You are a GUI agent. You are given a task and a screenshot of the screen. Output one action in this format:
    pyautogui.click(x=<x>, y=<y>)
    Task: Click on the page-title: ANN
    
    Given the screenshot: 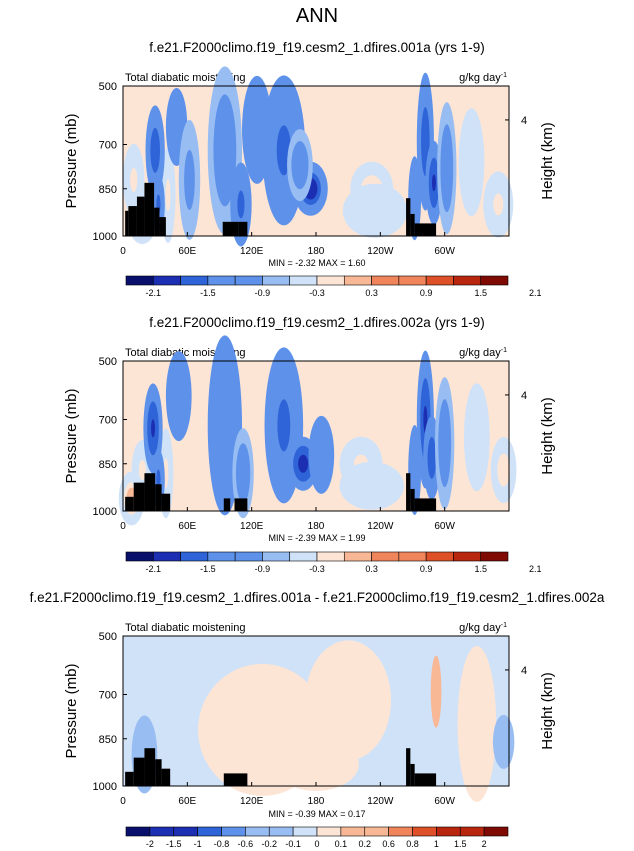 What is the action you would take?
    pyautogui.click(x=317, y=16)
    